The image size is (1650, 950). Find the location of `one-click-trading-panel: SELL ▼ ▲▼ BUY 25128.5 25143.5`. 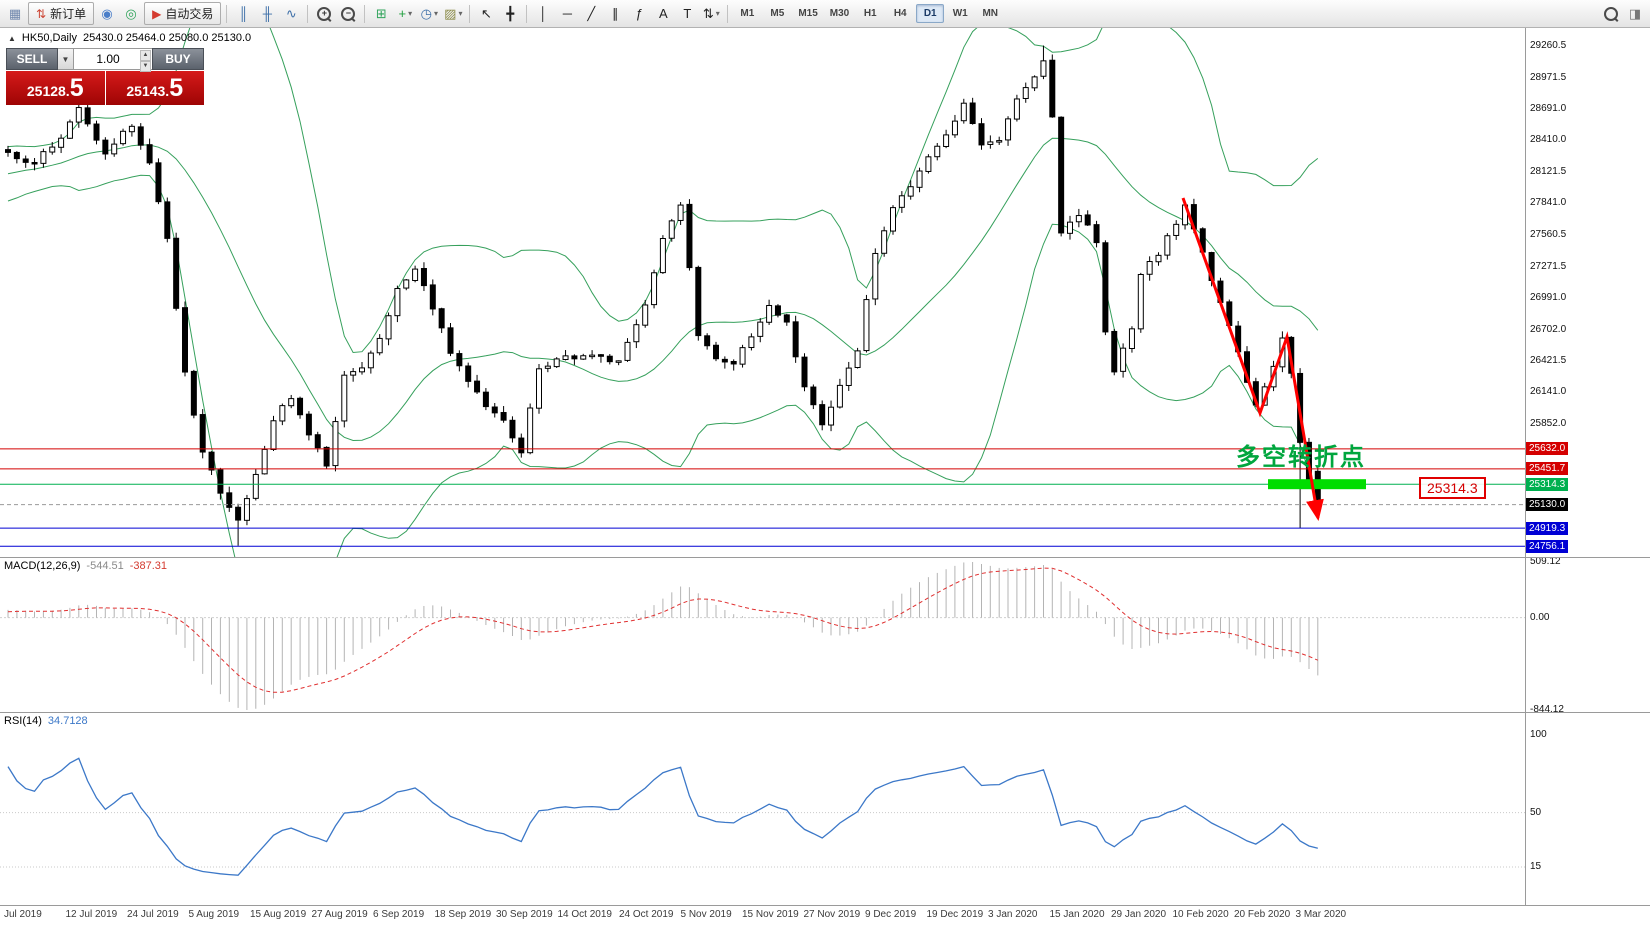

one-click-trading-panel: SELL ▼ ▲▼ BUY 25128.5 25143.5 is located at coordinates (105, 76).